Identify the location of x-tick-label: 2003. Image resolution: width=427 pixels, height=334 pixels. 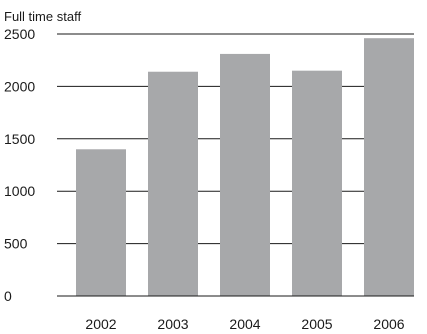
(172, 324).